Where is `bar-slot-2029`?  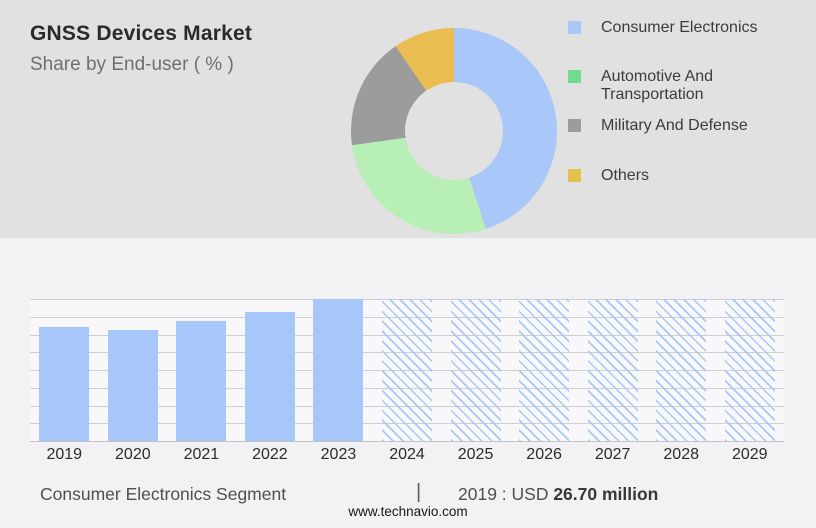 bar-slot-2029 is located at coordinates (749, 370).